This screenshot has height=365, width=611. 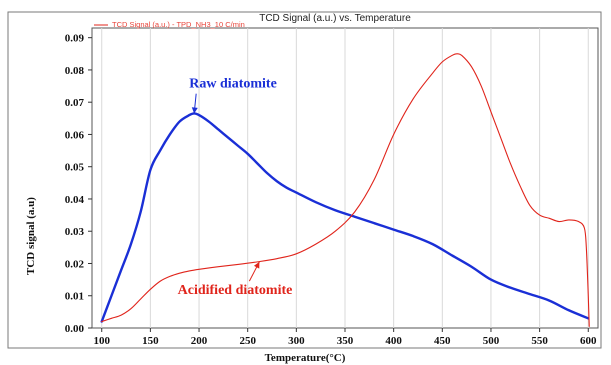 I want to click on x-axis-ticks: 100 150 200 250 300 350 400 450 500 550 600, so click(x=345, y=337).